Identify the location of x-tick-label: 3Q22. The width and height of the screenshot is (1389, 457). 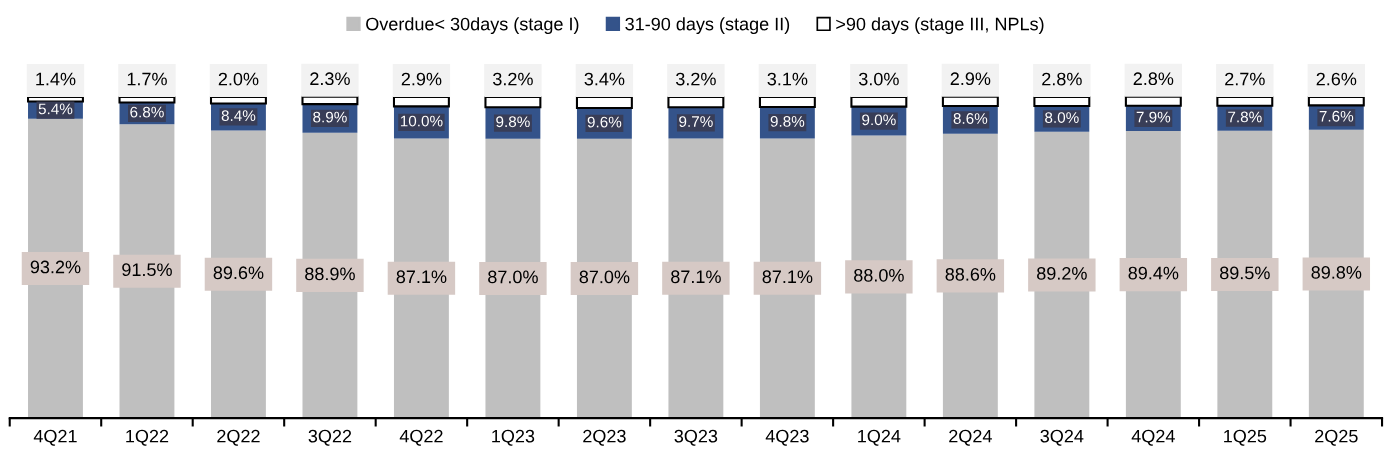
(330, 437).